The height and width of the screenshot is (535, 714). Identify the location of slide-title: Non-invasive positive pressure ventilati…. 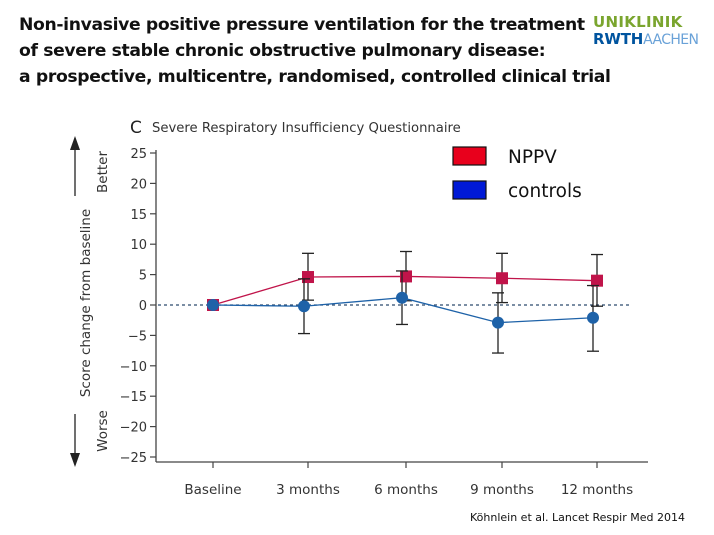
(315, 51).